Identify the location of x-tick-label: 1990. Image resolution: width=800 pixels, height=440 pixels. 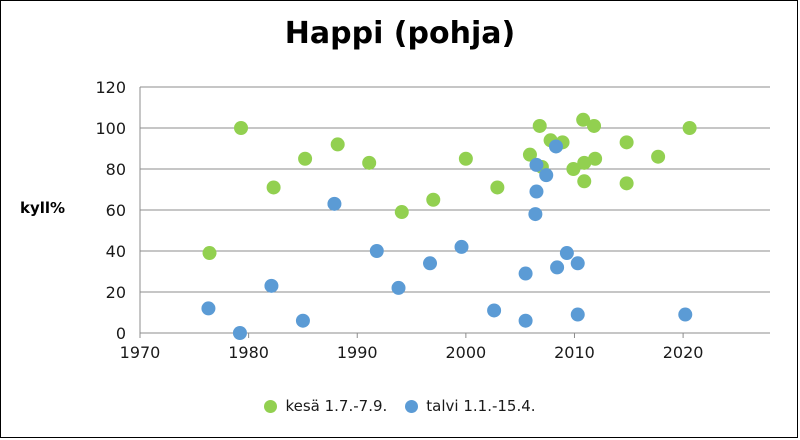
(357, 352).